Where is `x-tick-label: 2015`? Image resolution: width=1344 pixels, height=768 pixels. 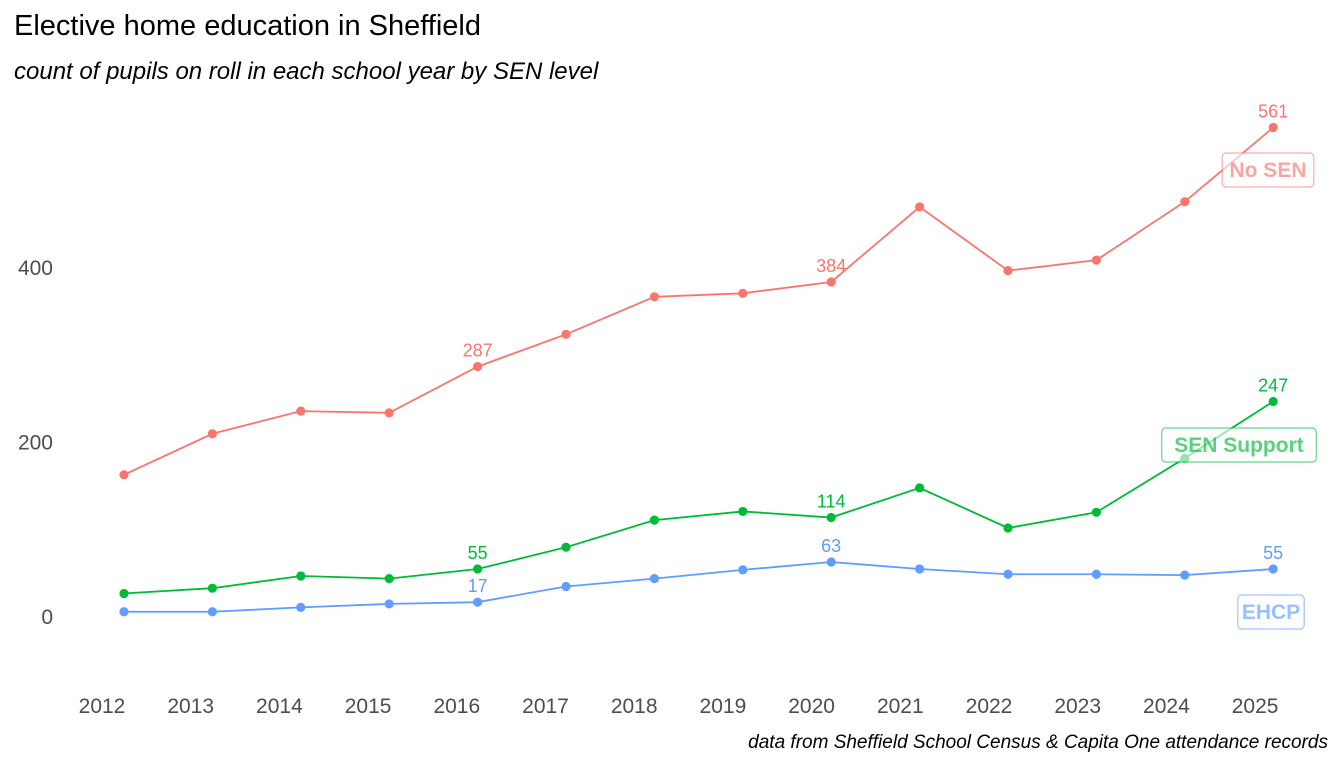
x-tick-label: 2015 is located at coordinates (368, 706).